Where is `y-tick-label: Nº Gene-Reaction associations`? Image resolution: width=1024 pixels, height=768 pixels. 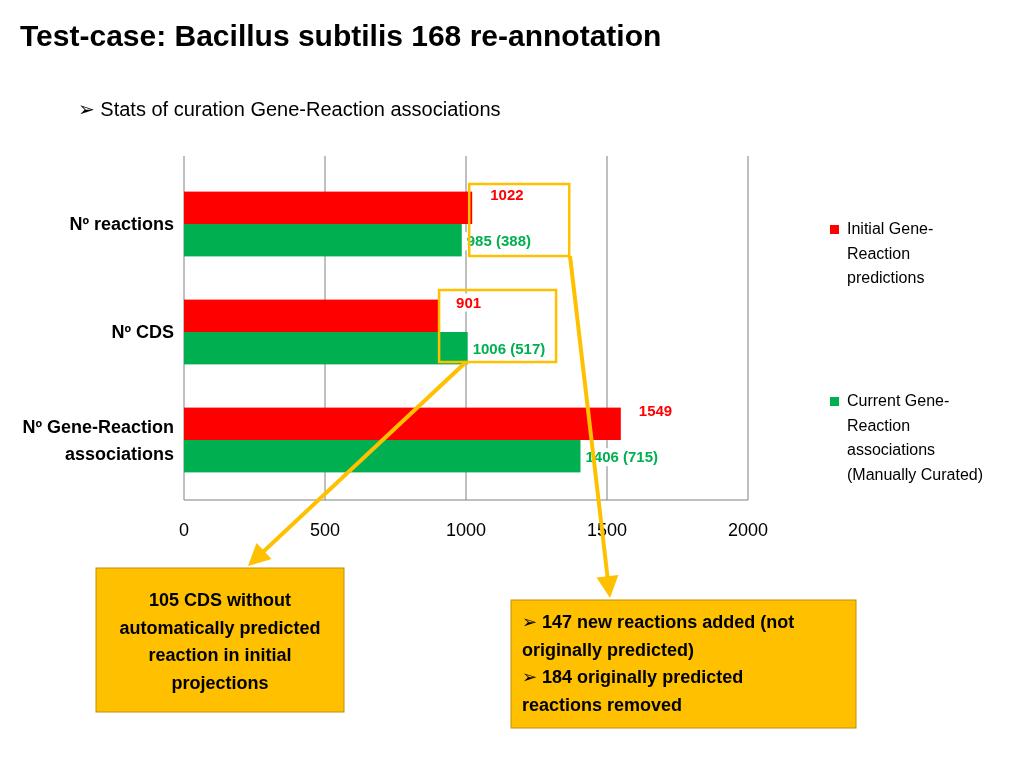
y-tick-label: Nº Gene-Reaction associations is located at coordinates (98, 440).